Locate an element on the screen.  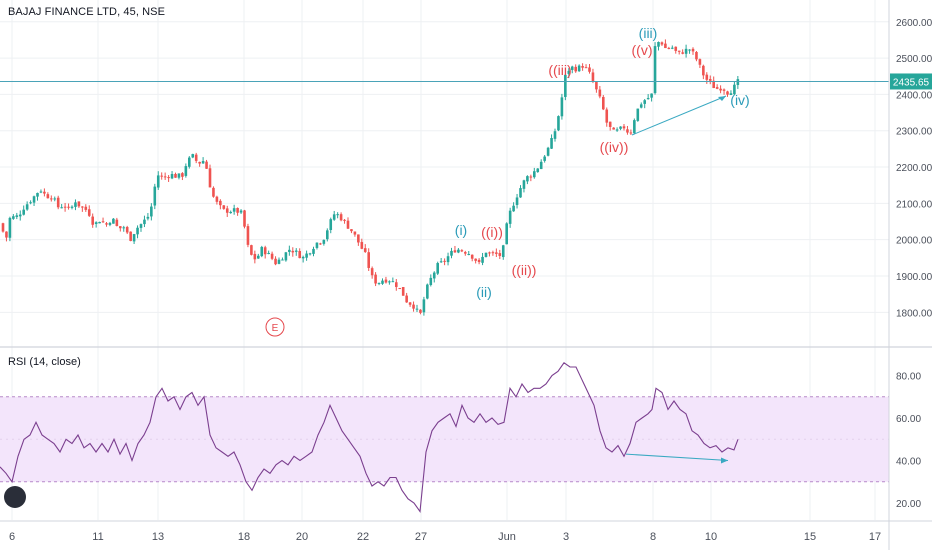
wave-label: ((ii)) is located at coordinates (524, 270).